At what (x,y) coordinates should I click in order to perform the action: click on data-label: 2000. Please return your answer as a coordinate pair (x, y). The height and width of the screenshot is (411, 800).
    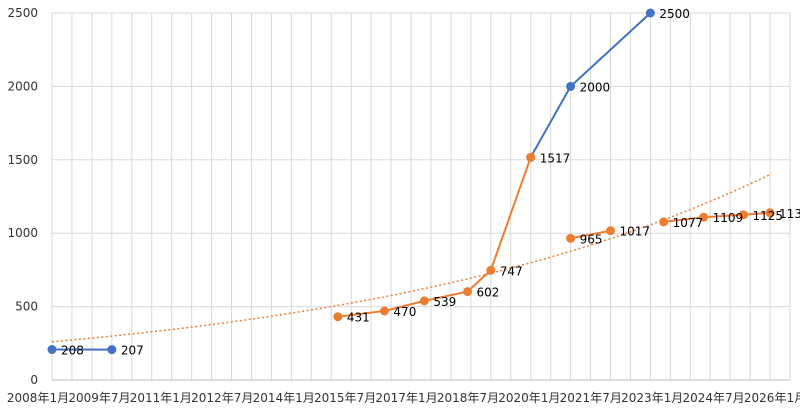
    Looking at the image, I should click on (595, 87).